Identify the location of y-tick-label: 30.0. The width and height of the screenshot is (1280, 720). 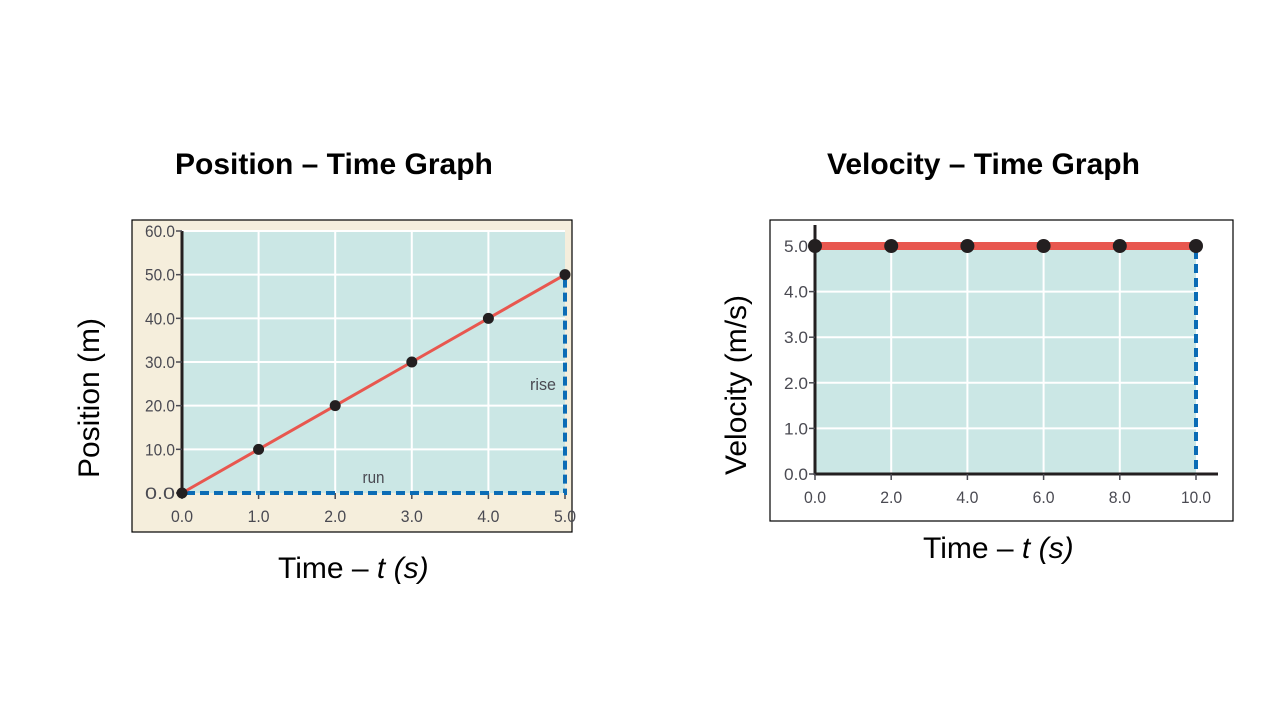
(160, 362).